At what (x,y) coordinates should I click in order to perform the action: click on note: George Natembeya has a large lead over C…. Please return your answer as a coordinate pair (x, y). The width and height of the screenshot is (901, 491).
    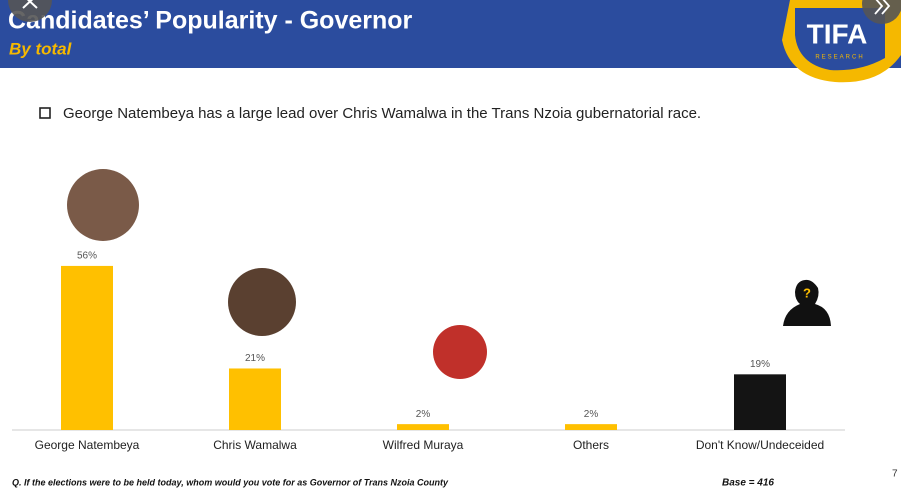
    Looking at the image, I should click on (382, 113).